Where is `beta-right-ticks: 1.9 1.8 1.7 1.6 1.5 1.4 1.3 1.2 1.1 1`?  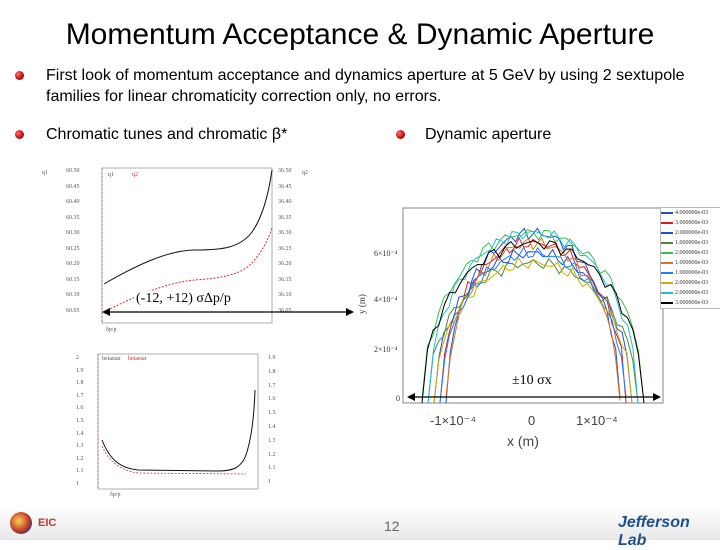
beta-right-ticks: 1.9 1.8 1.7 1.6 1.5 1.4 1.3 1.2 1.1 1 is located at coordinates (272, 421).